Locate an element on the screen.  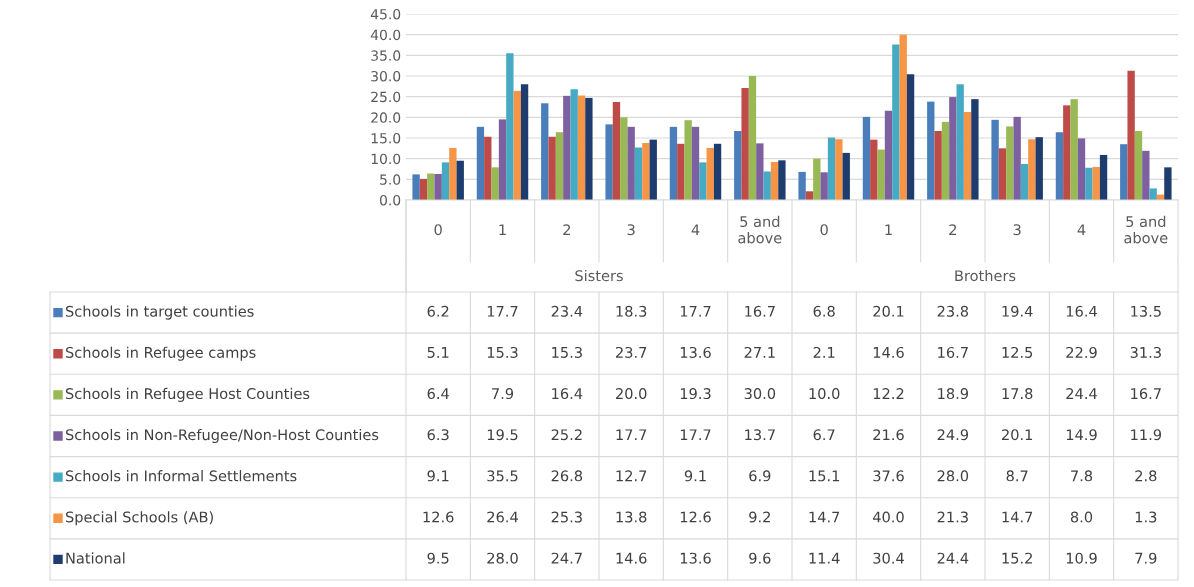
data-label: 21.6 is located at coordinates (888, 435).